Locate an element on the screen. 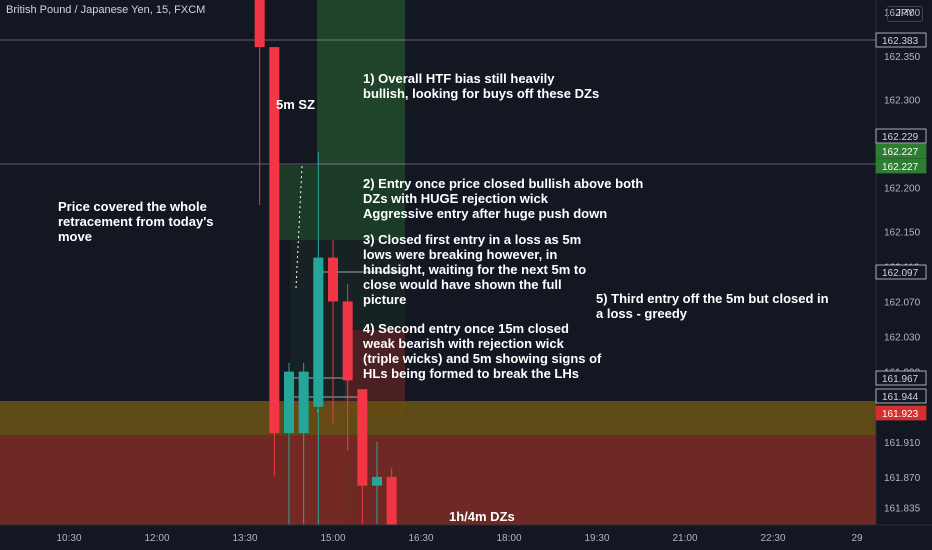 The image size is (932, 550). price-label: 162.229 is located at coordinates (900, 137).